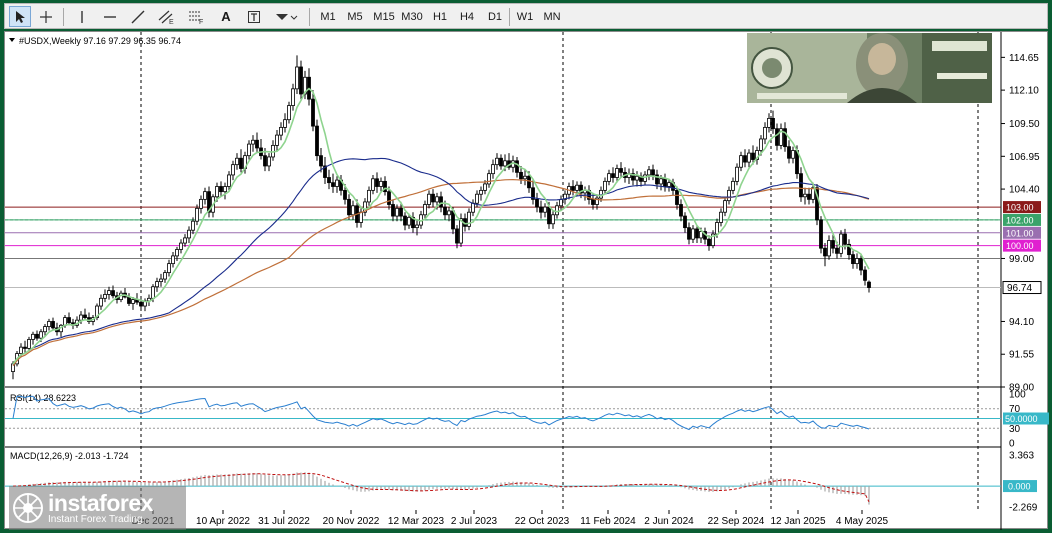 The height and width of the screenshot is (533, 1052). I want to click on x-axis-label: 2 Jun 2024, so click(669, 521).